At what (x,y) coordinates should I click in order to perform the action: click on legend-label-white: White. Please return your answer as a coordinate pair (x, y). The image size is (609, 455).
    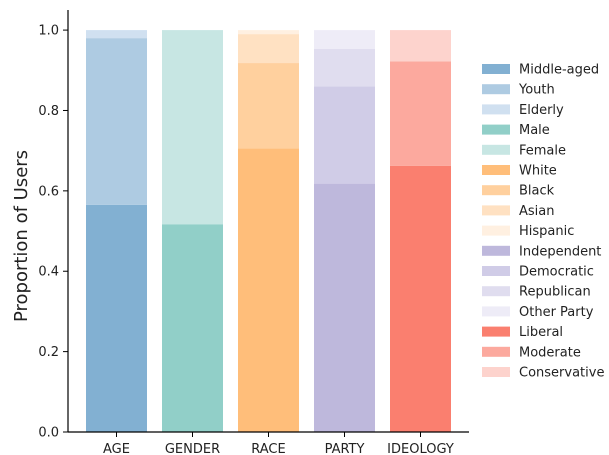
    Looking at the image, I should click on (538, 171).